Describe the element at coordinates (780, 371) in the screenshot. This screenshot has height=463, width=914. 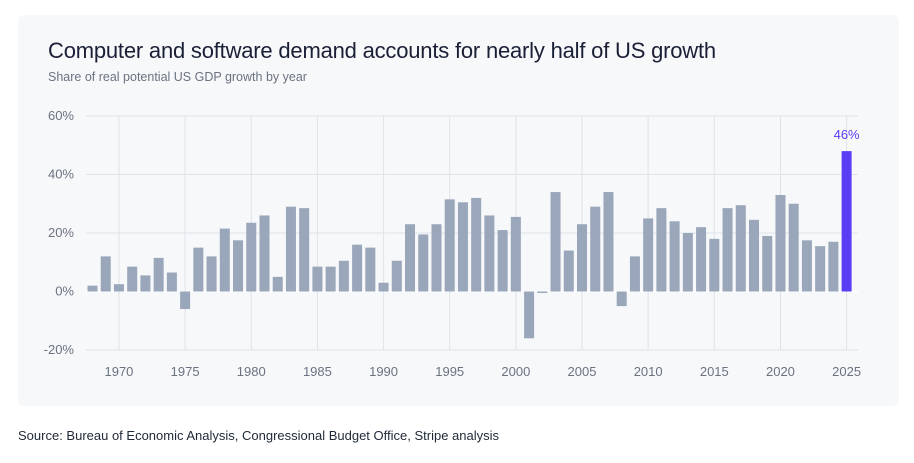
I see `x-tick-label: 2020` at that location.